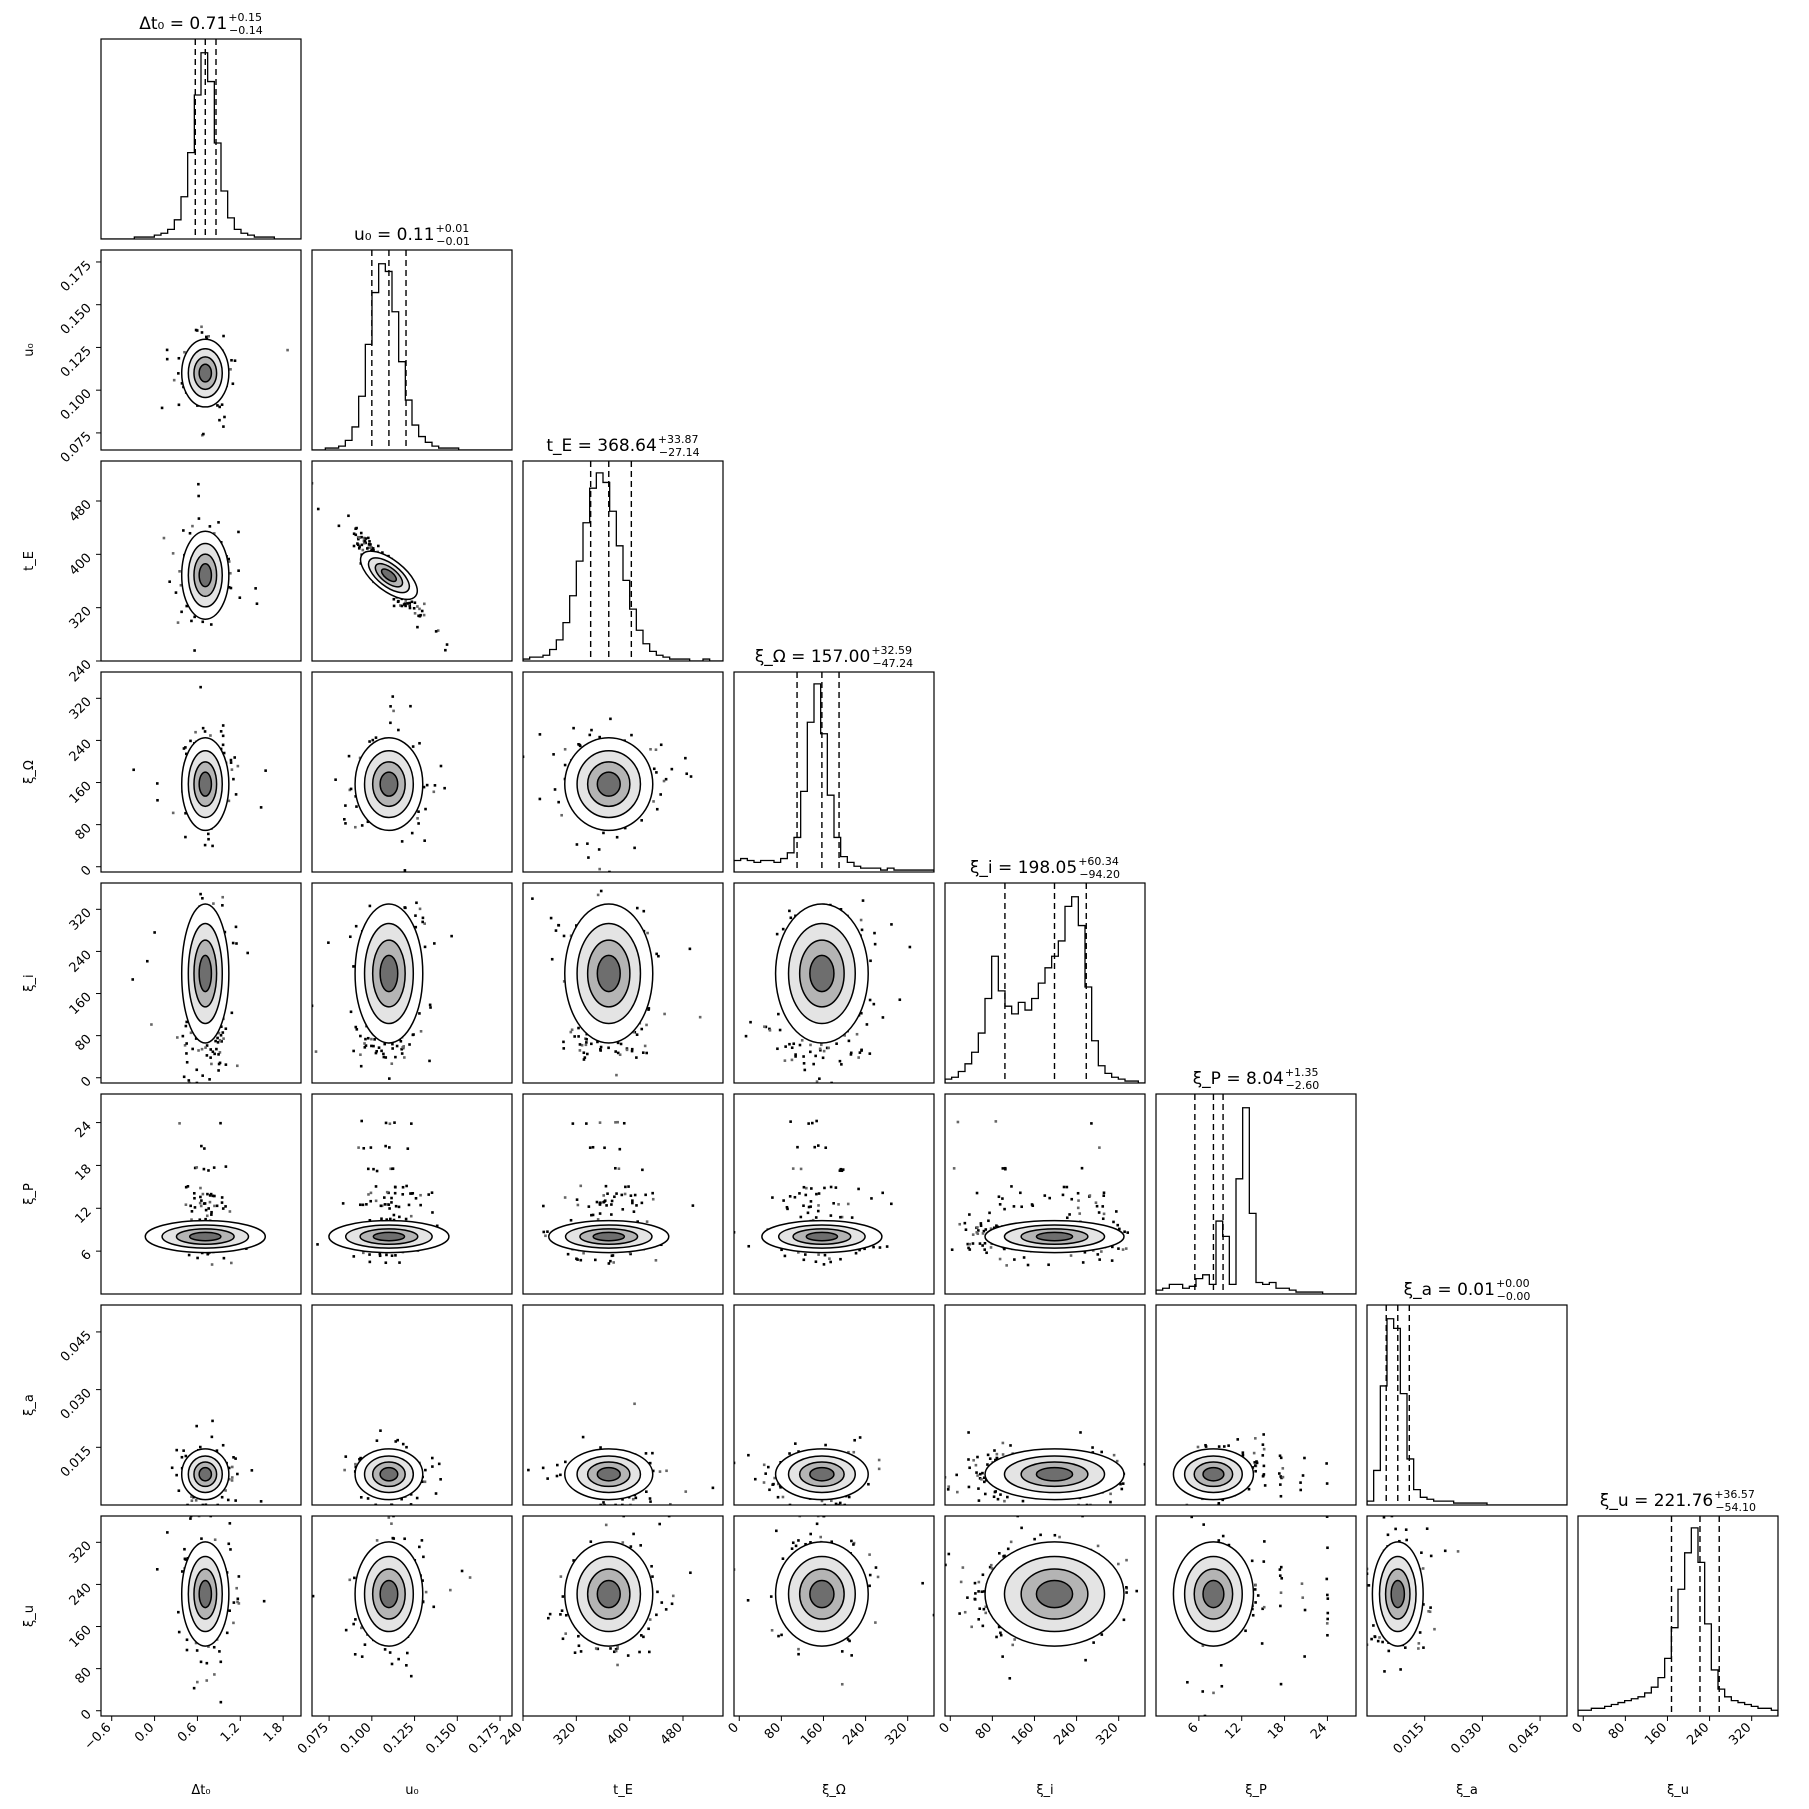 The width and height of the screenshot is (1809, 1809). I want to click on histogram-xiOmega, so click(834, 777).